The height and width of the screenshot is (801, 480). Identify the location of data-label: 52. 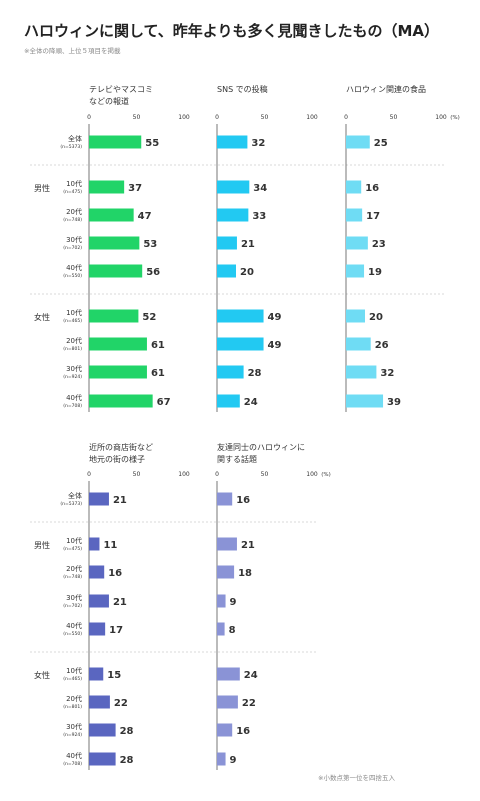
(149, 317).